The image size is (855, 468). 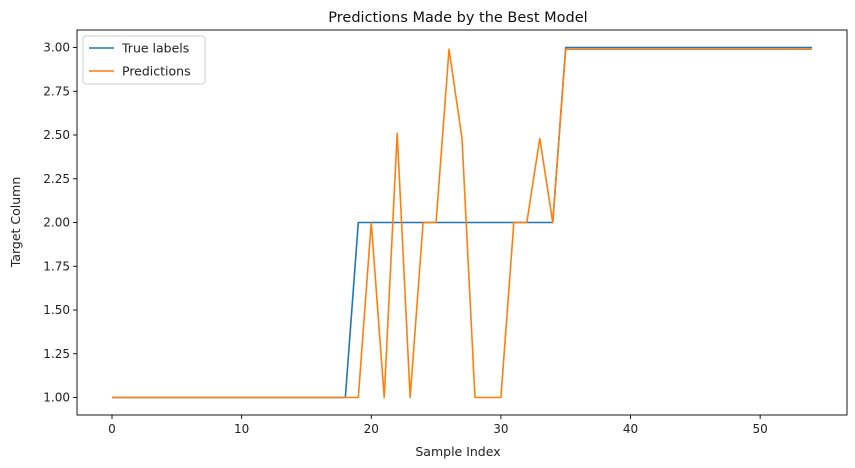 I want to click on legend-label-true-labels: True labels, so click(x=155, y=48).